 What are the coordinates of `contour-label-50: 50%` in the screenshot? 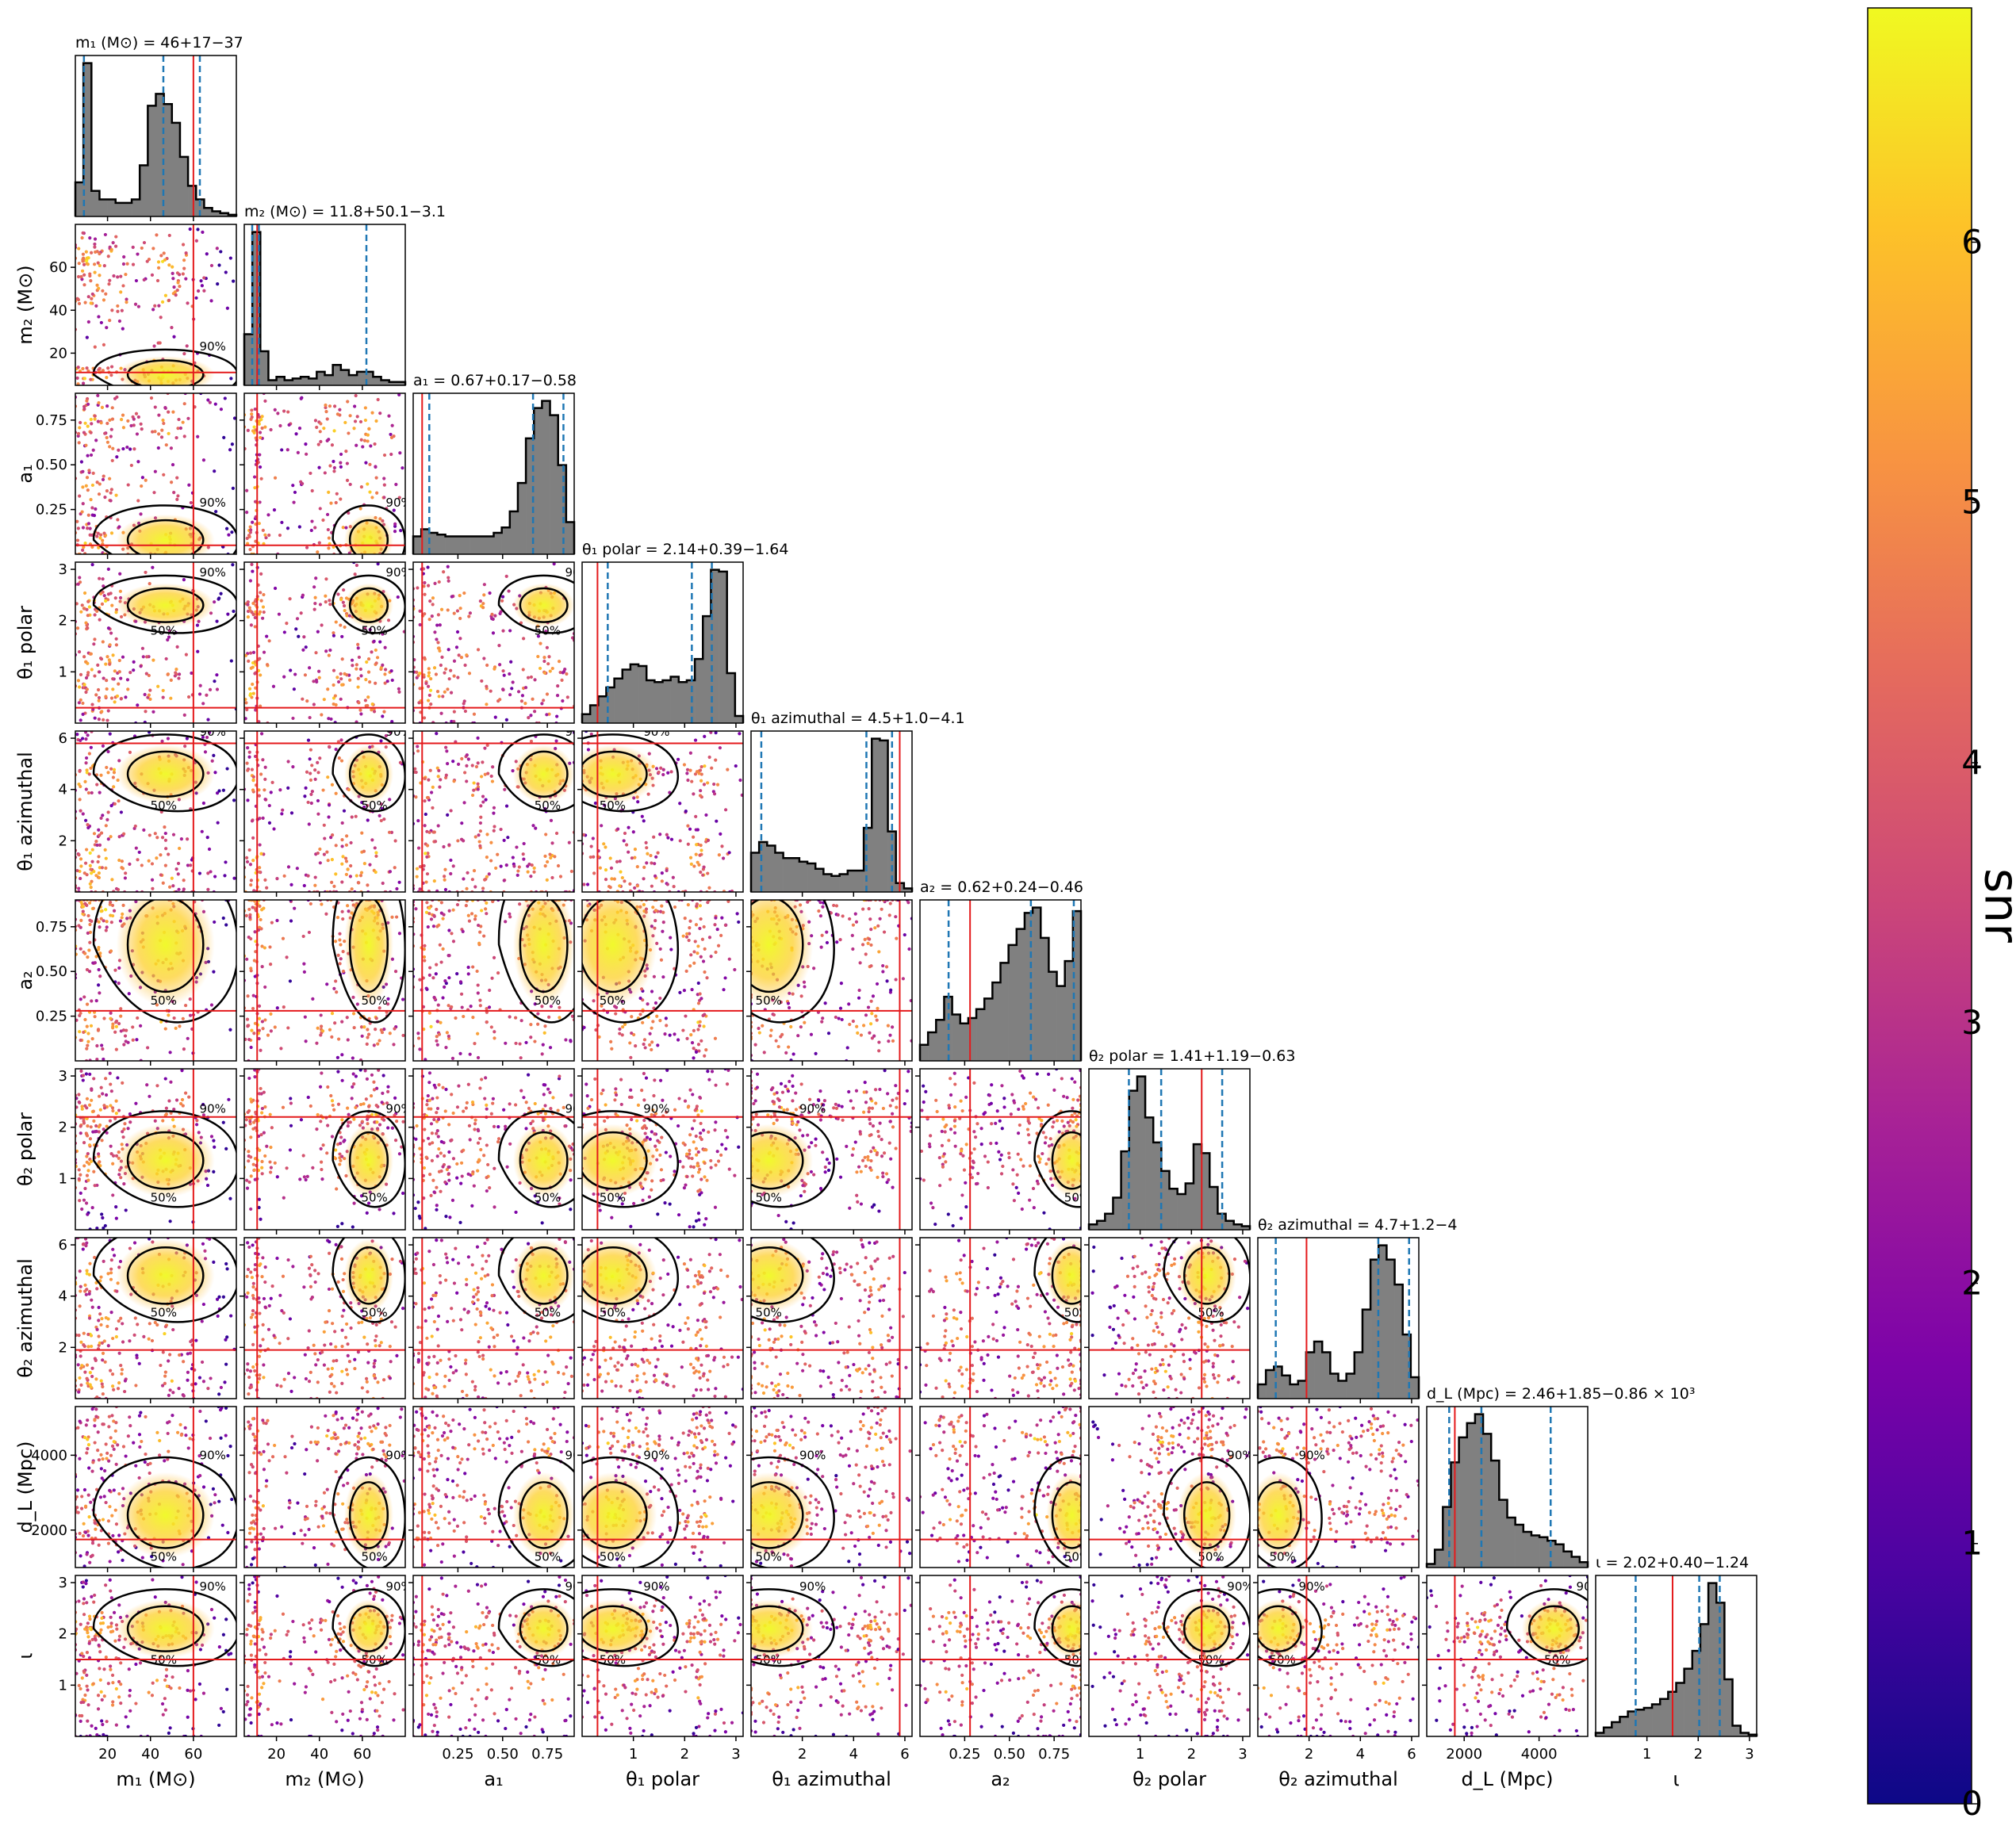 It's located at (164, 631).